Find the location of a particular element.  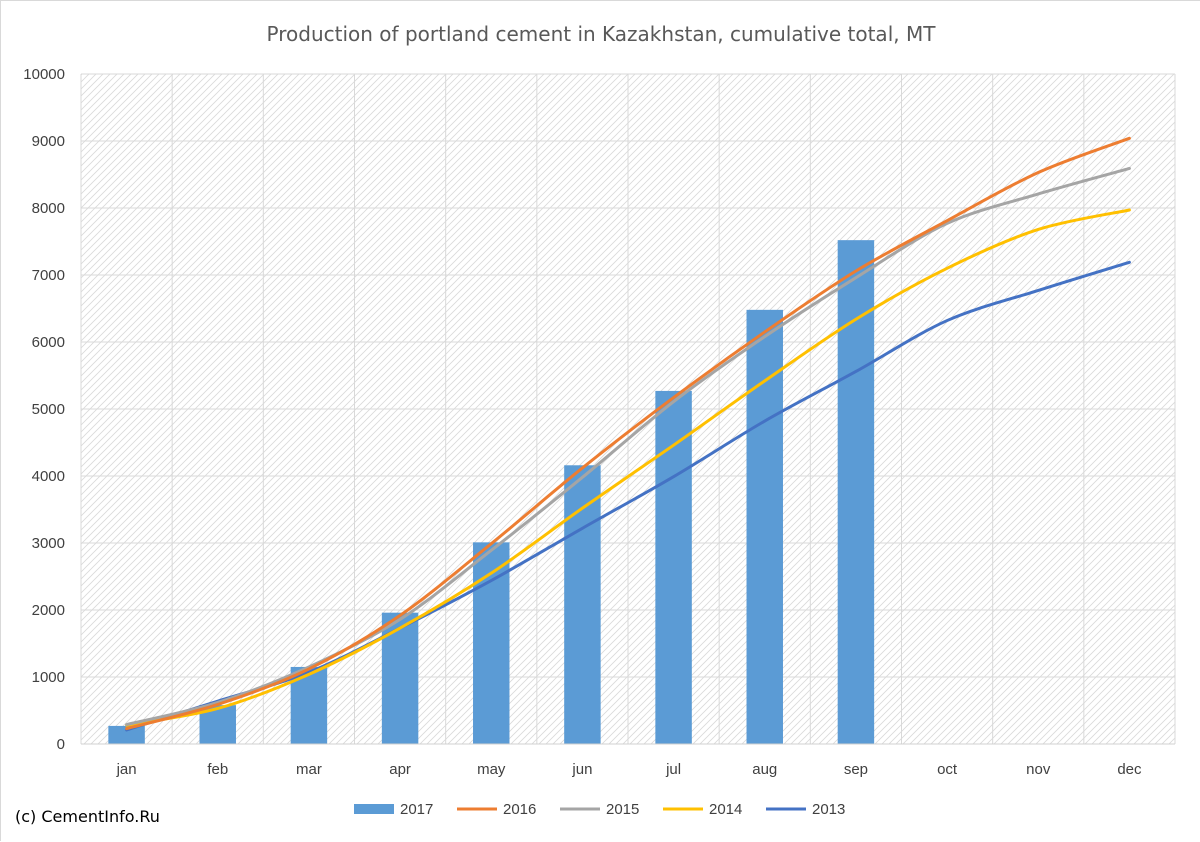

x-tick-label: mar is located at coordinates (309, 769).